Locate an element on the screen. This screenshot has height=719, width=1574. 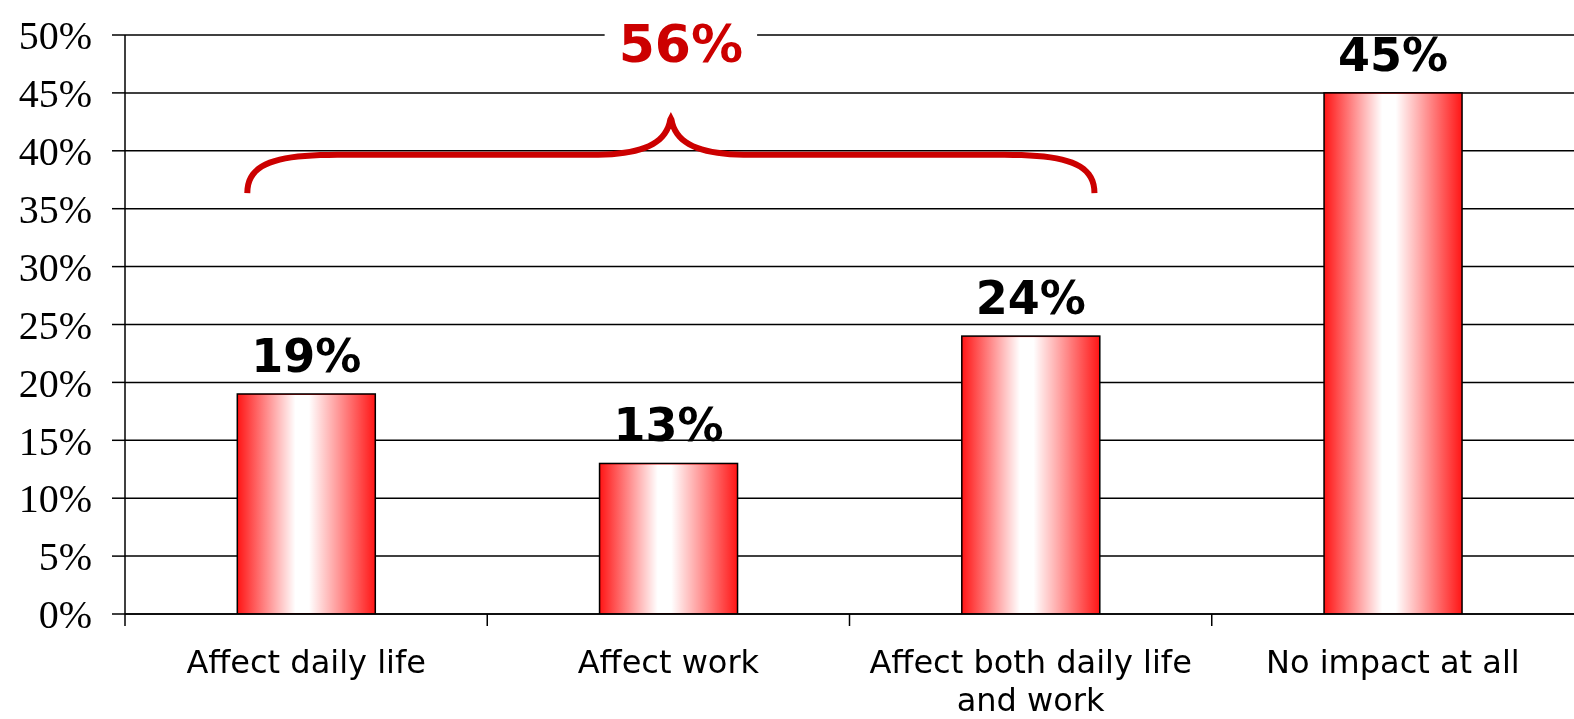
data-label: 45% is located at coordinates (1393, 54).